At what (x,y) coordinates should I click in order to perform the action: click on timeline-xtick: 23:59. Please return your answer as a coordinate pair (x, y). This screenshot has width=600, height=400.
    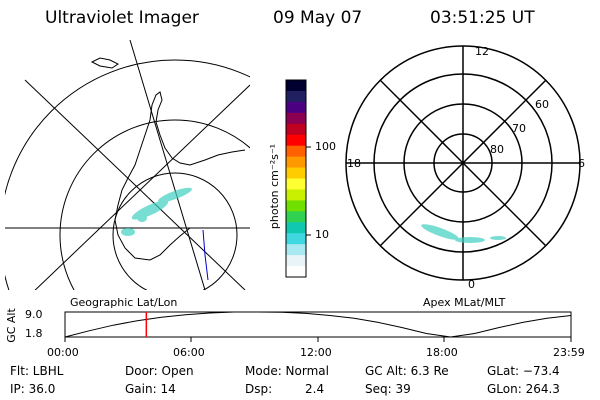
    Looking at the image, I should click on (569, 352).